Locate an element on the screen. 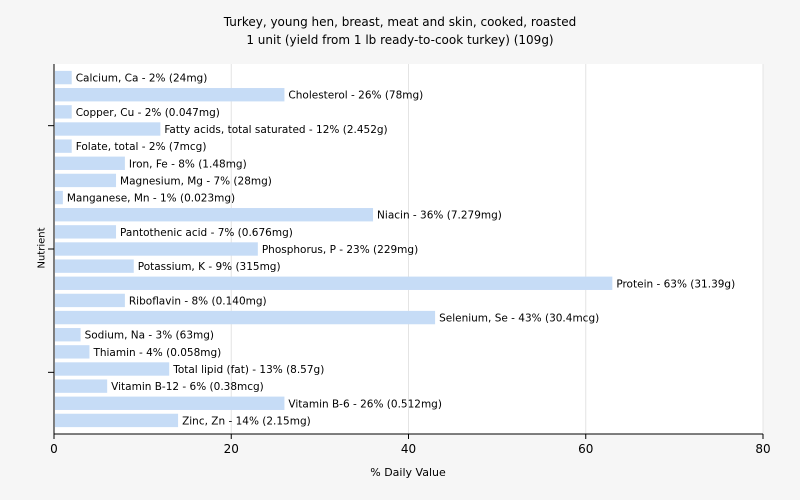 The height and width of the screenshot is (500, 800). bar-label: Niacin - 36% (7.279mg) is located at coordinates (439, 216).